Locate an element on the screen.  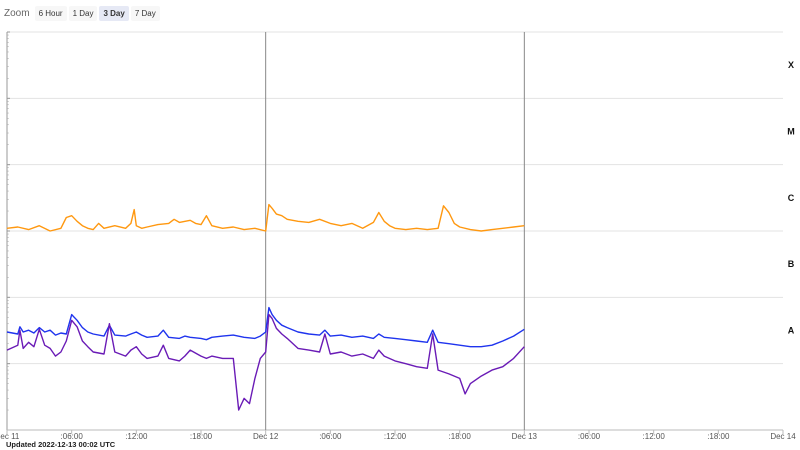
zoom-bar: Zoom 6 Hour 1 Day 3 Day 7 Day is located at coordinates (82, 13).